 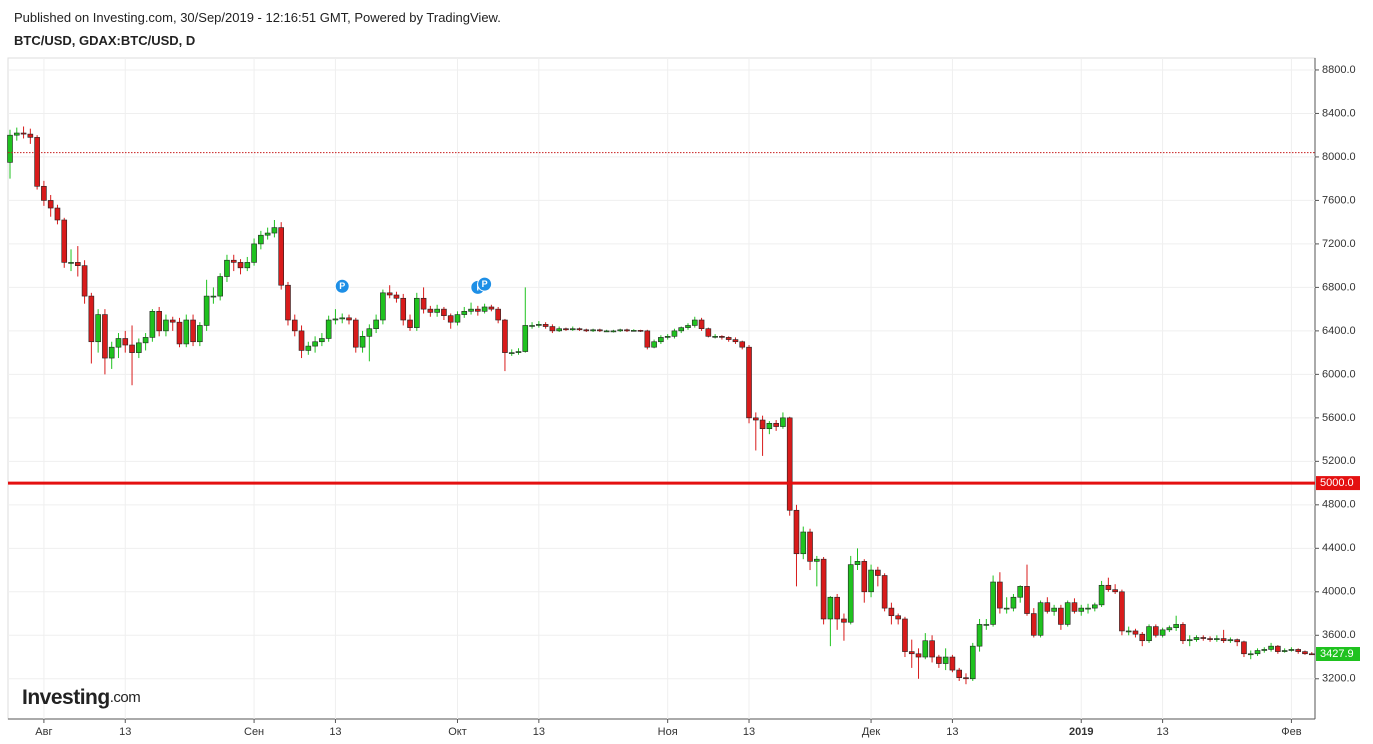 What do you see at coordinates (1339, 635) in the screenshot?
I see `y-tick-label: 3600.0` at bounding box center [1339, 635].